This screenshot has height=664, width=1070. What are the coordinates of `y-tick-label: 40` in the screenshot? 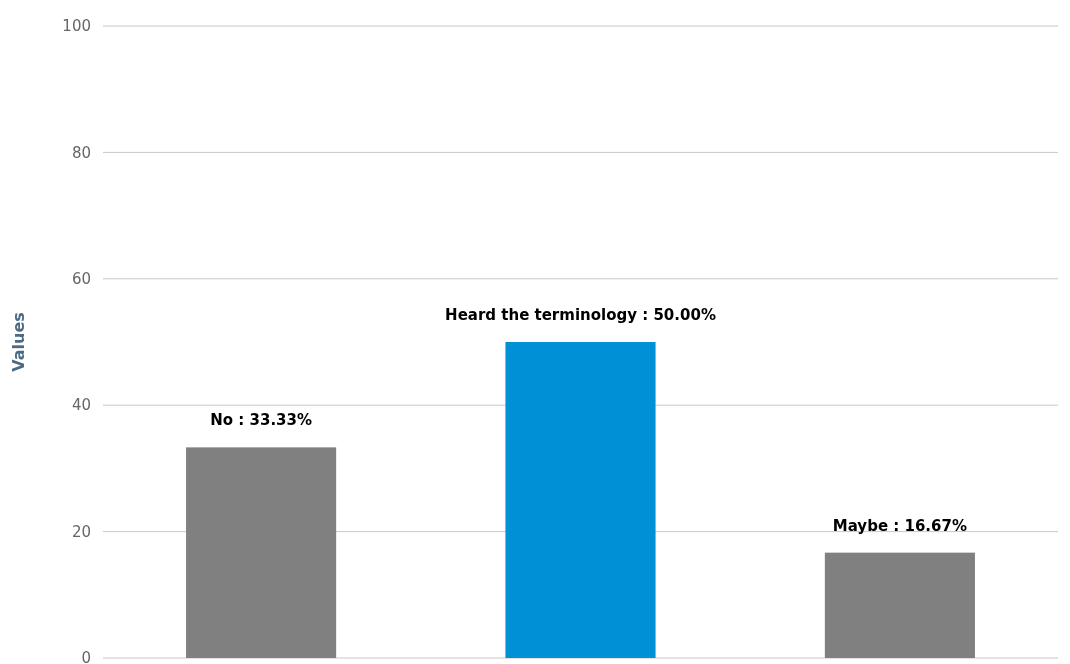 It's located at (81, 405).